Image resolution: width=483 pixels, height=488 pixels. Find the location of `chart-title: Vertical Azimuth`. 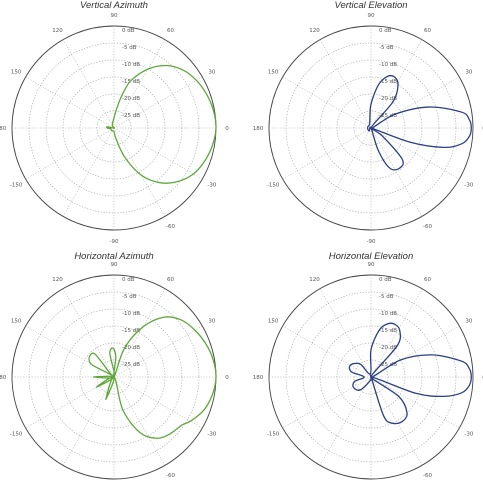

chart-title: Vertical Azimuth is located at coordinates (114, 5).